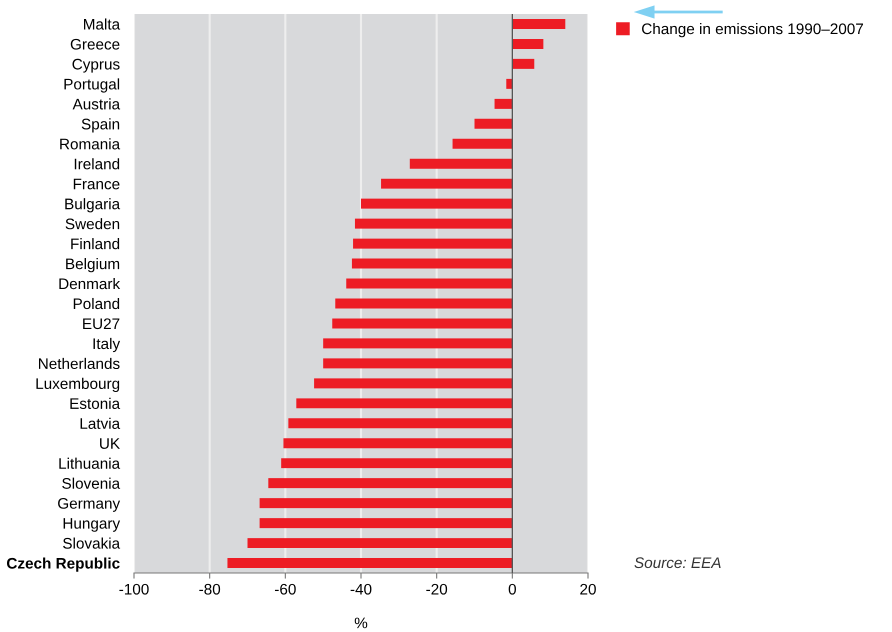  What do you see at coordinates (93, 224) in the screenshot?
I see `y-tick-label: Sweden` at bounding box center [93, 224].